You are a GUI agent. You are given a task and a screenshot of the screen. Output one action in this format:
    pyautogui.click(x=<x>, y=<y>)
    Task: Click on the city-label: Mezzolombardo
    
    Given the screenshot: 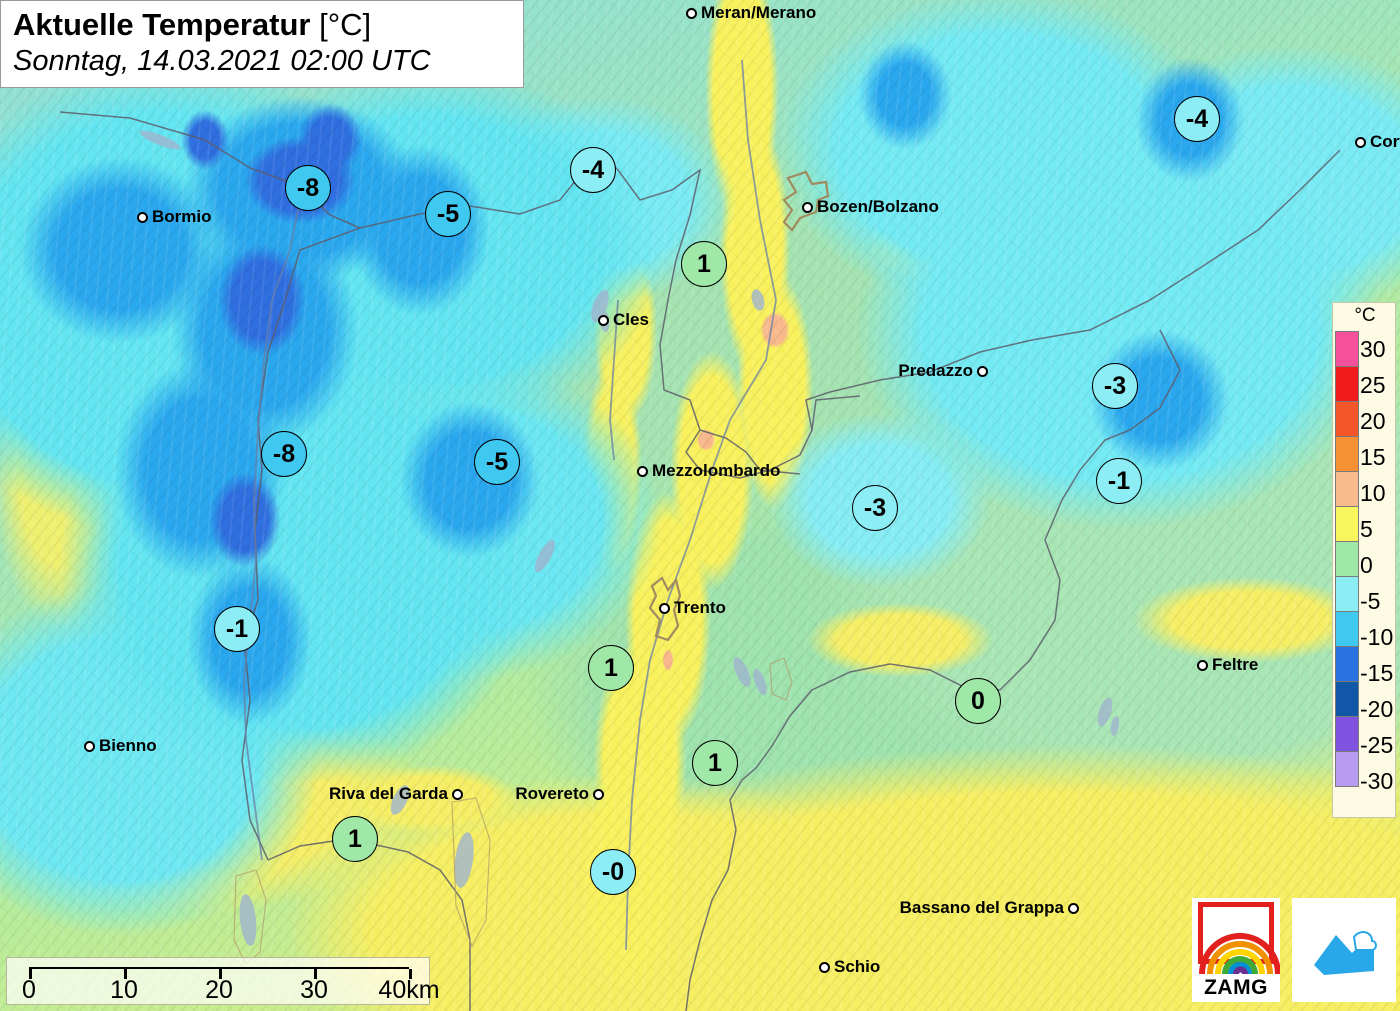 What is the action you would take?
    pyautogui.click(x=708, y=471)
    